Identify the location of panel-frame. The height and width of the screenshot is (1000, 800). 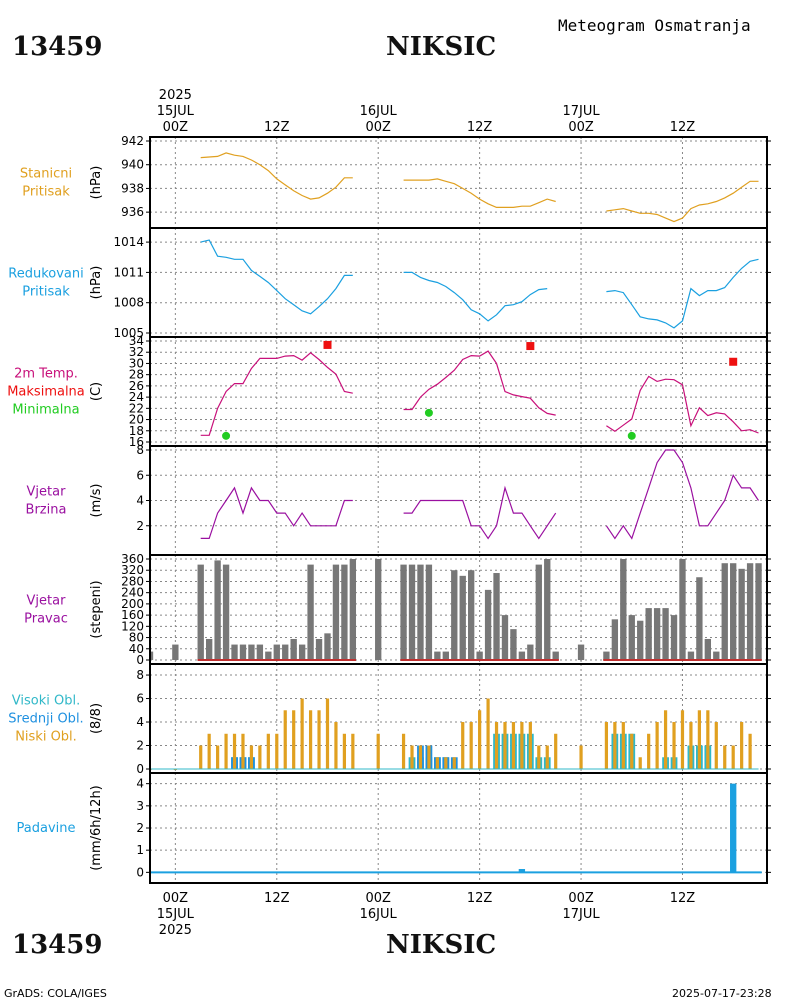
(458, 391).